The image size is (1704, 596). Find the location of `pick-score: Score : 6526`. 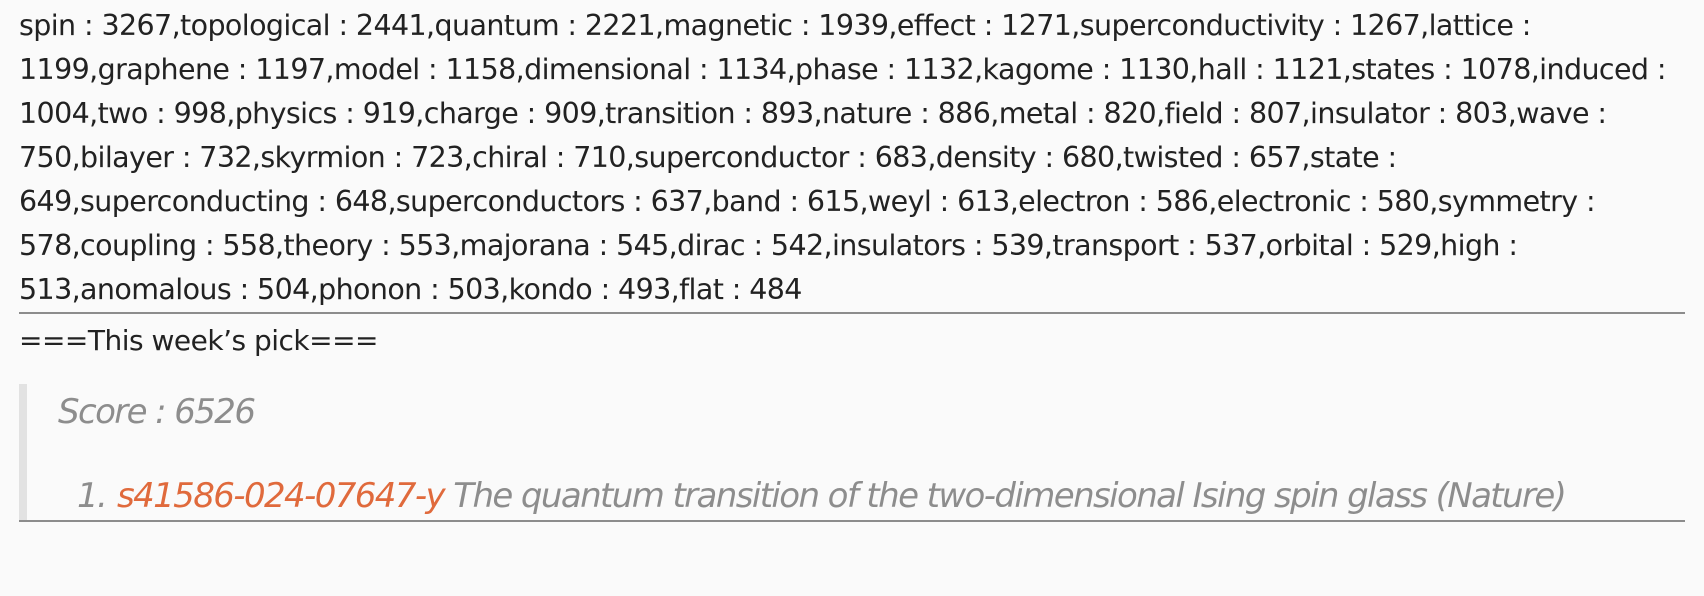

pick-score: Score : 6526 is located at coordinates (157, 412).